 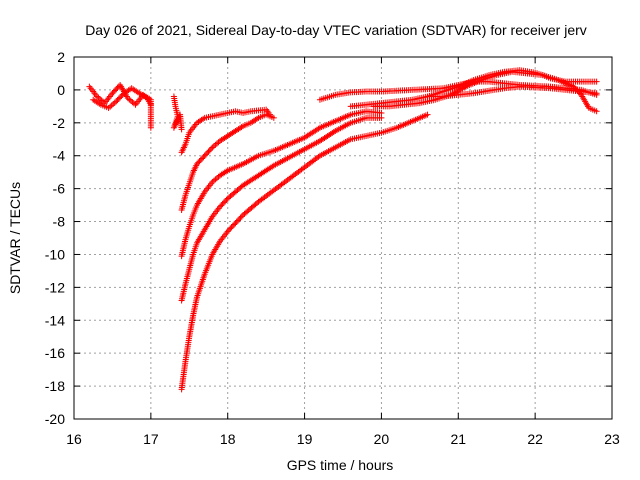 What do you see at coordinates (382, 439) in the screenshot?
I see `x-tick-label: 20` at bounding box center [382, 439].